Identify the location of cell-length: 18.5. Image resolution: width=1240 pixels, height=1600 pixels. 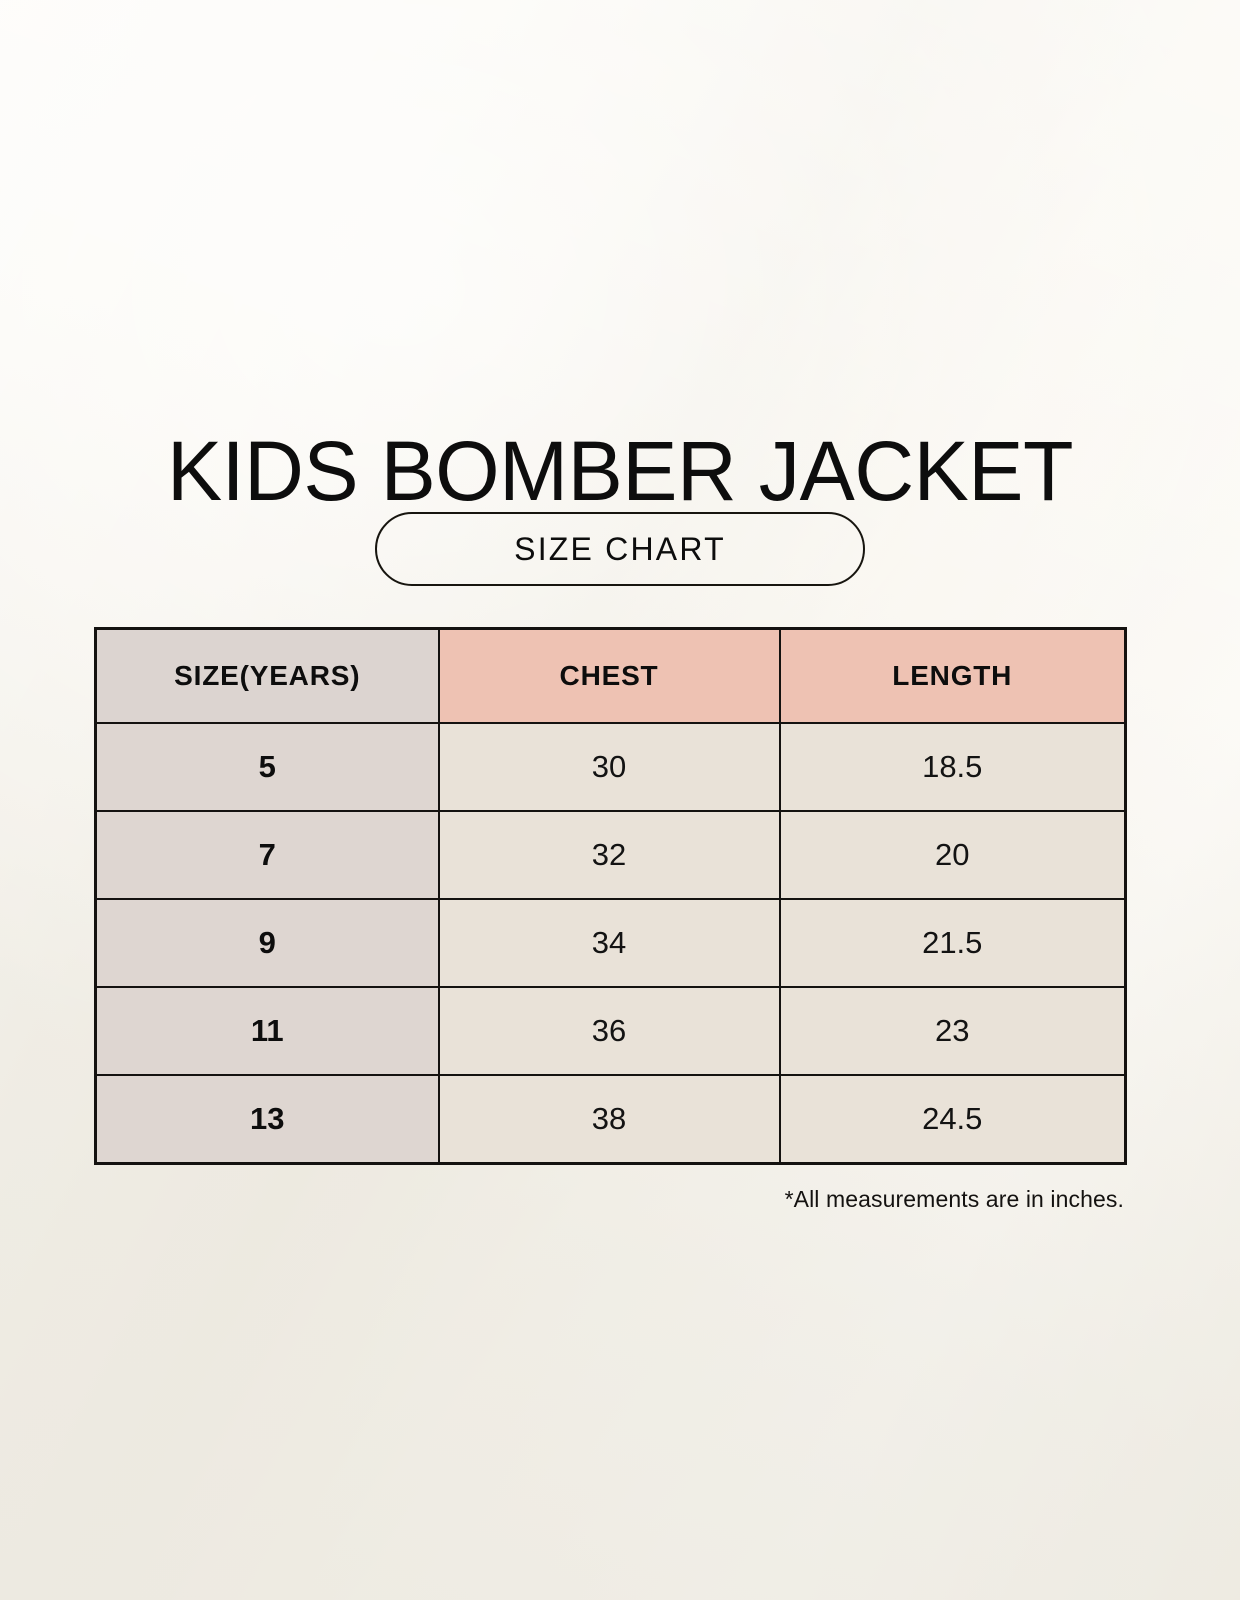
(952, 767).